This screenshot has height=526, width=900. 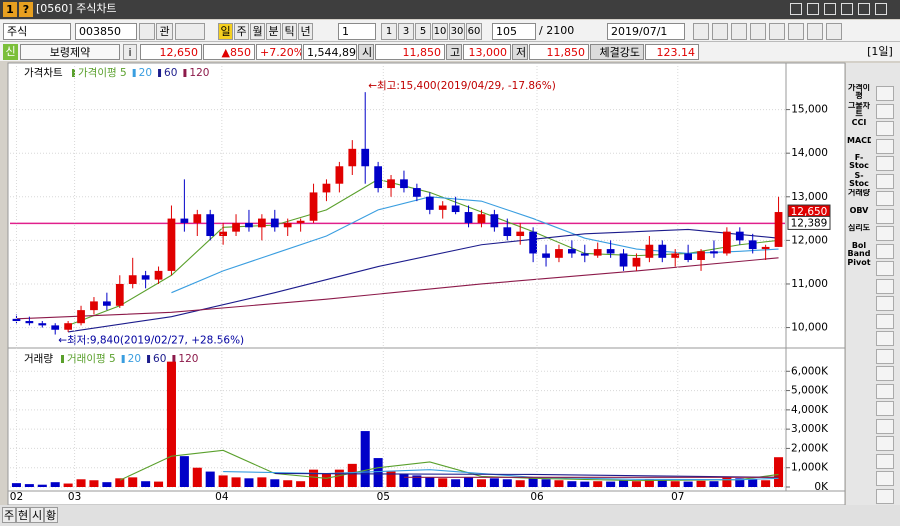 What do you see at coordinates (134, 359) in the screenshot?
I see `legend-item: 20` at bounding box center [134, 359].